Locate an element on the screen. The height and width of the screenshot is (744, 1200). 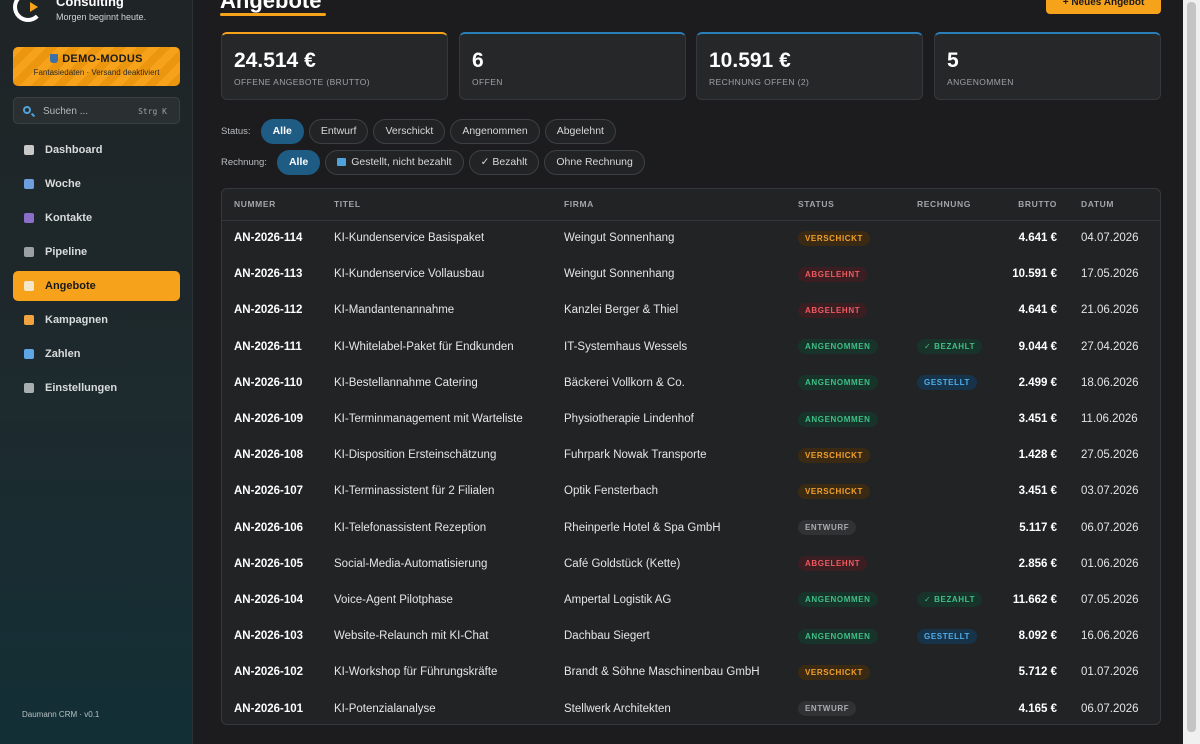
invoice-filter-chip: Gestellt, nicht bezahlt is located at coordinates (394, 162).